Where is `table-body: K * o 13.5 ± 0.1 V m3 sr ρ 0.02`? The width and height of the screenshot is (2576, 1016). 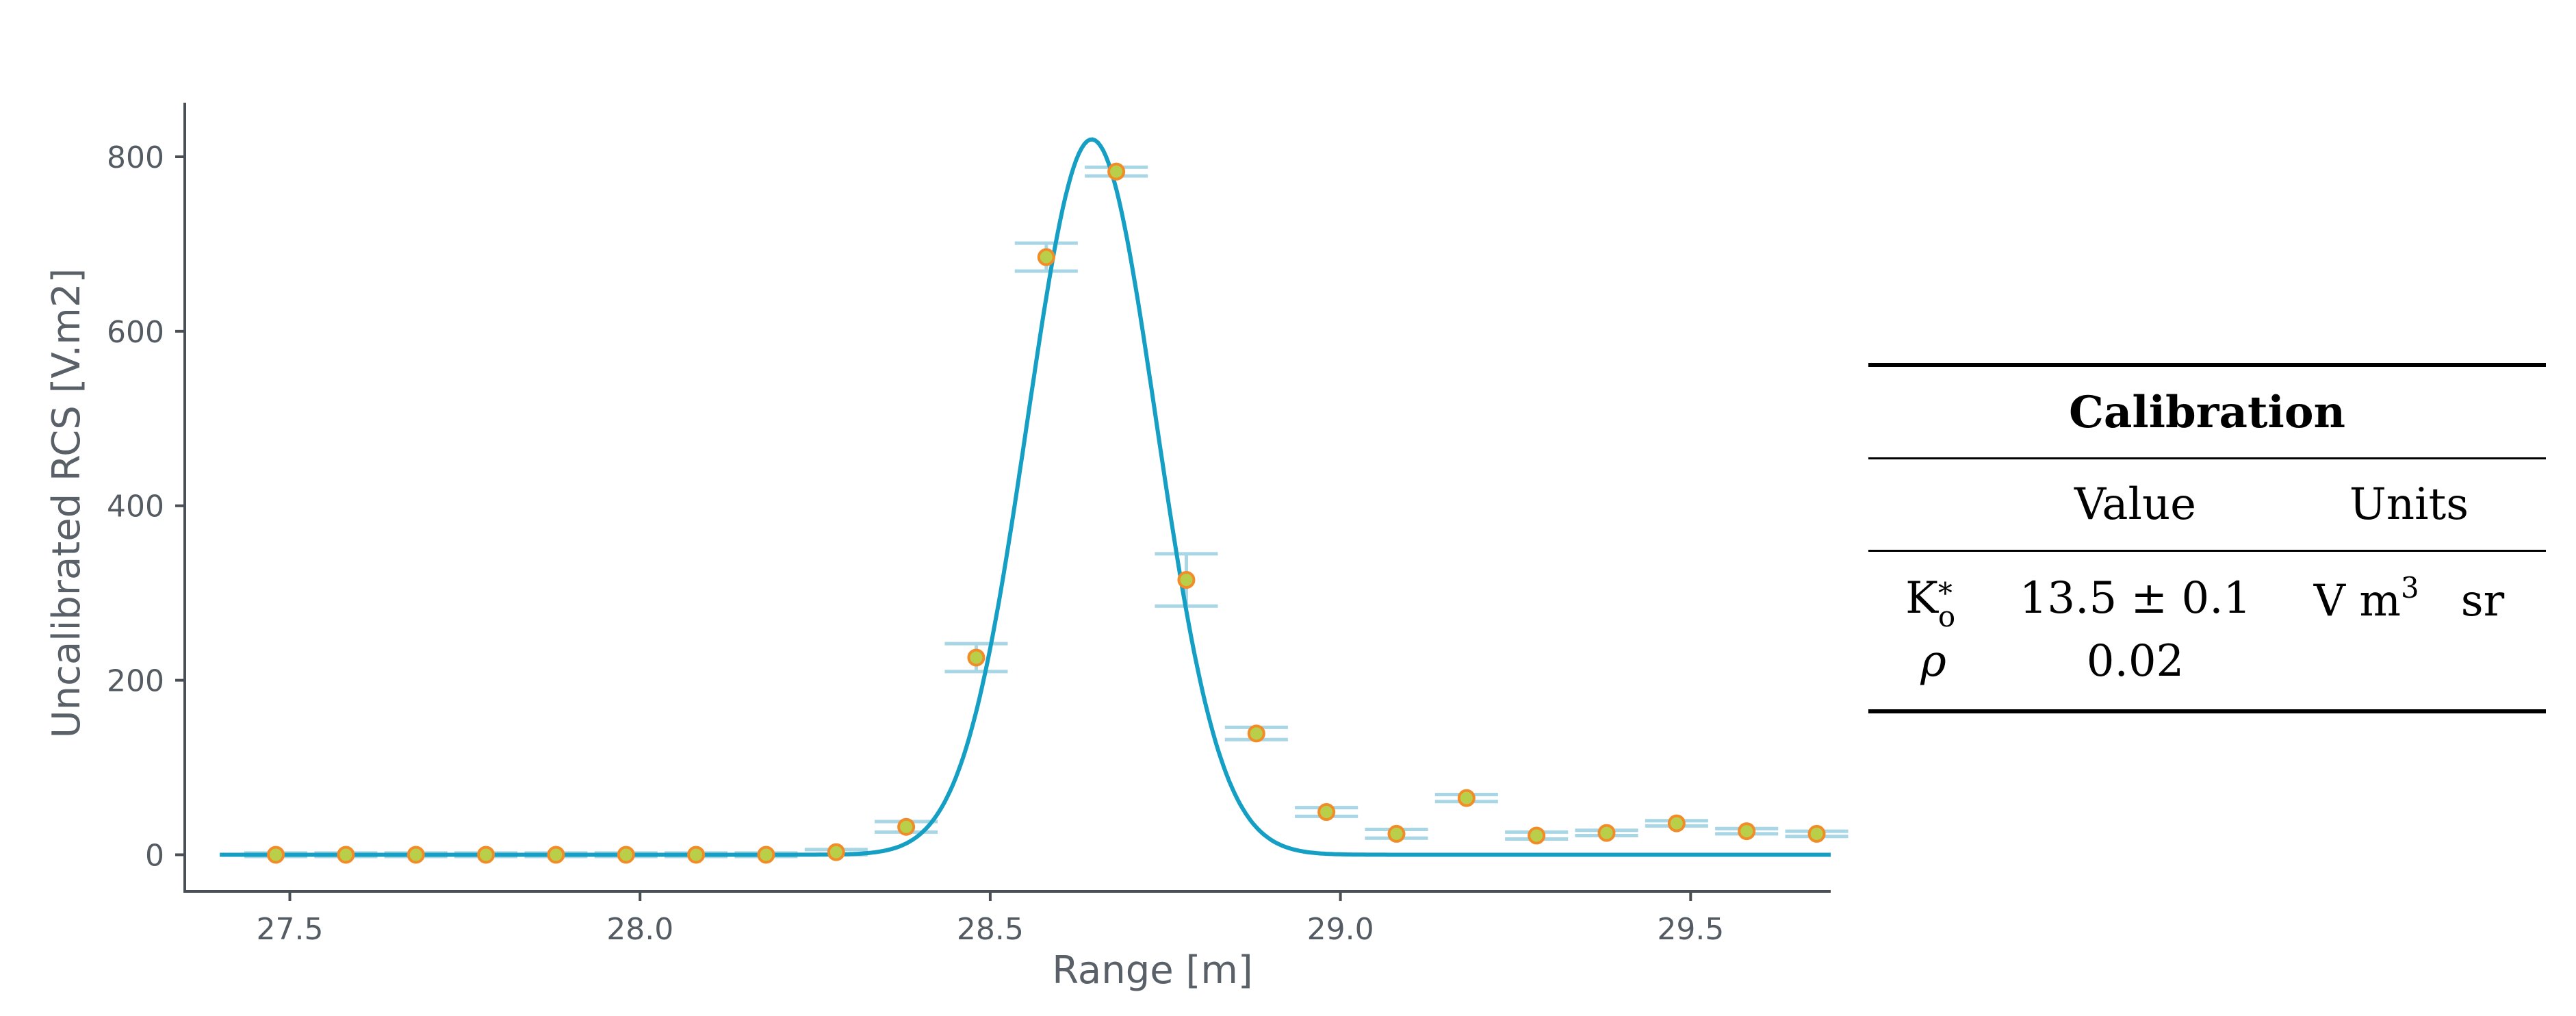 table-body: K * o 13.5 ± 0.1 V m3 sr ρ 0.02 is located at coordinates (2207, 631).